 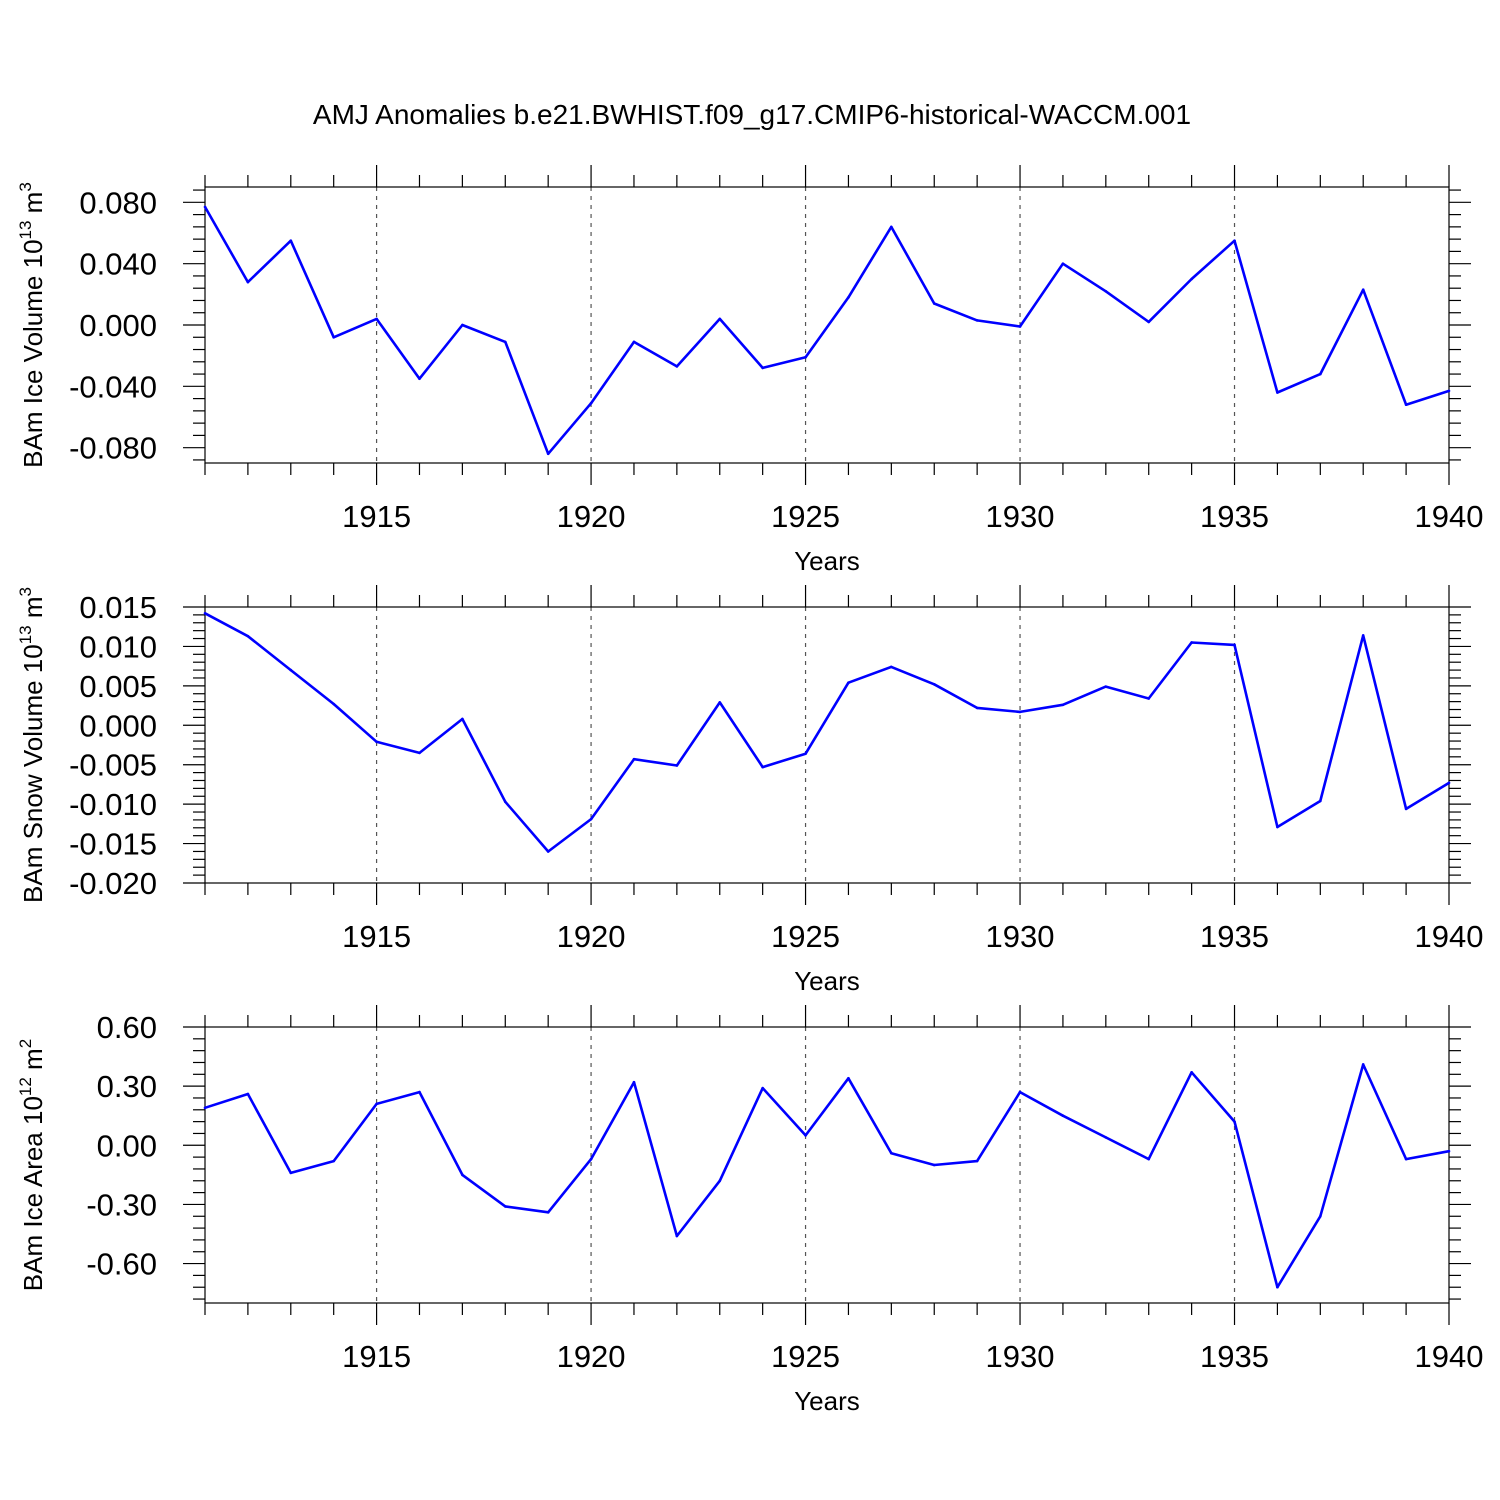 What do you see at coordinates (33, 353) in the screenshot?
I see `y-axis-label-text: BAm Ice Volume 10` at bounding box center [33, 353].